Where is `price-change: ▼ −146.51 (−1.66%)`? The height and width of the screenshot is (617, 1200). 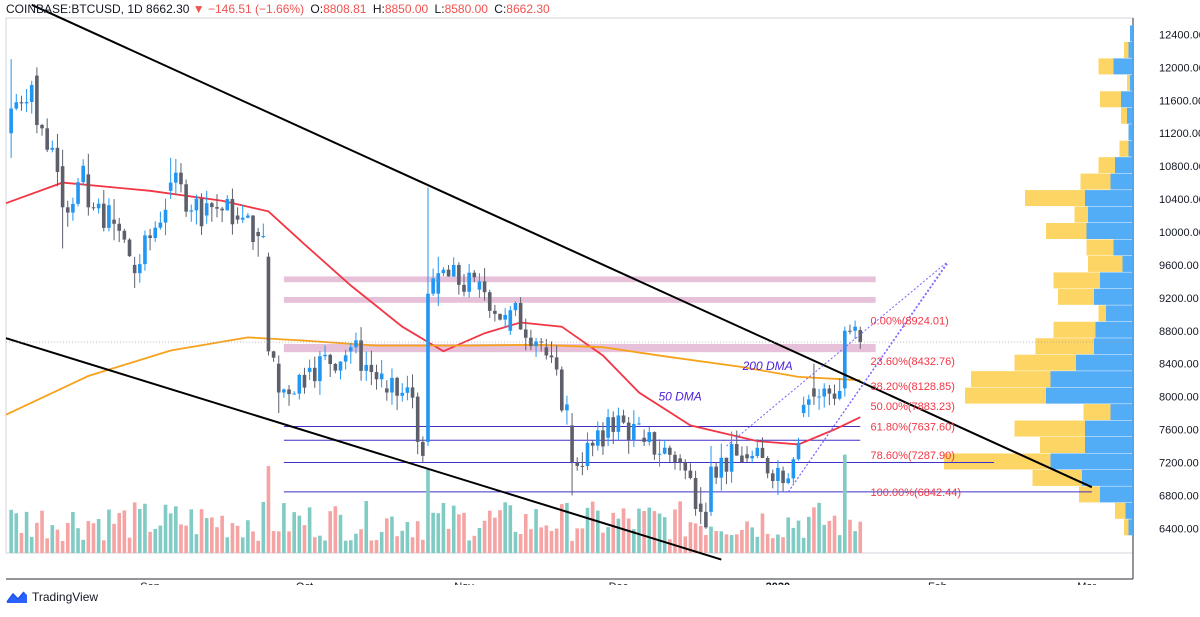 price-change: ▼ −146.51 (−1.66%) is located at coordinates (248, 9).